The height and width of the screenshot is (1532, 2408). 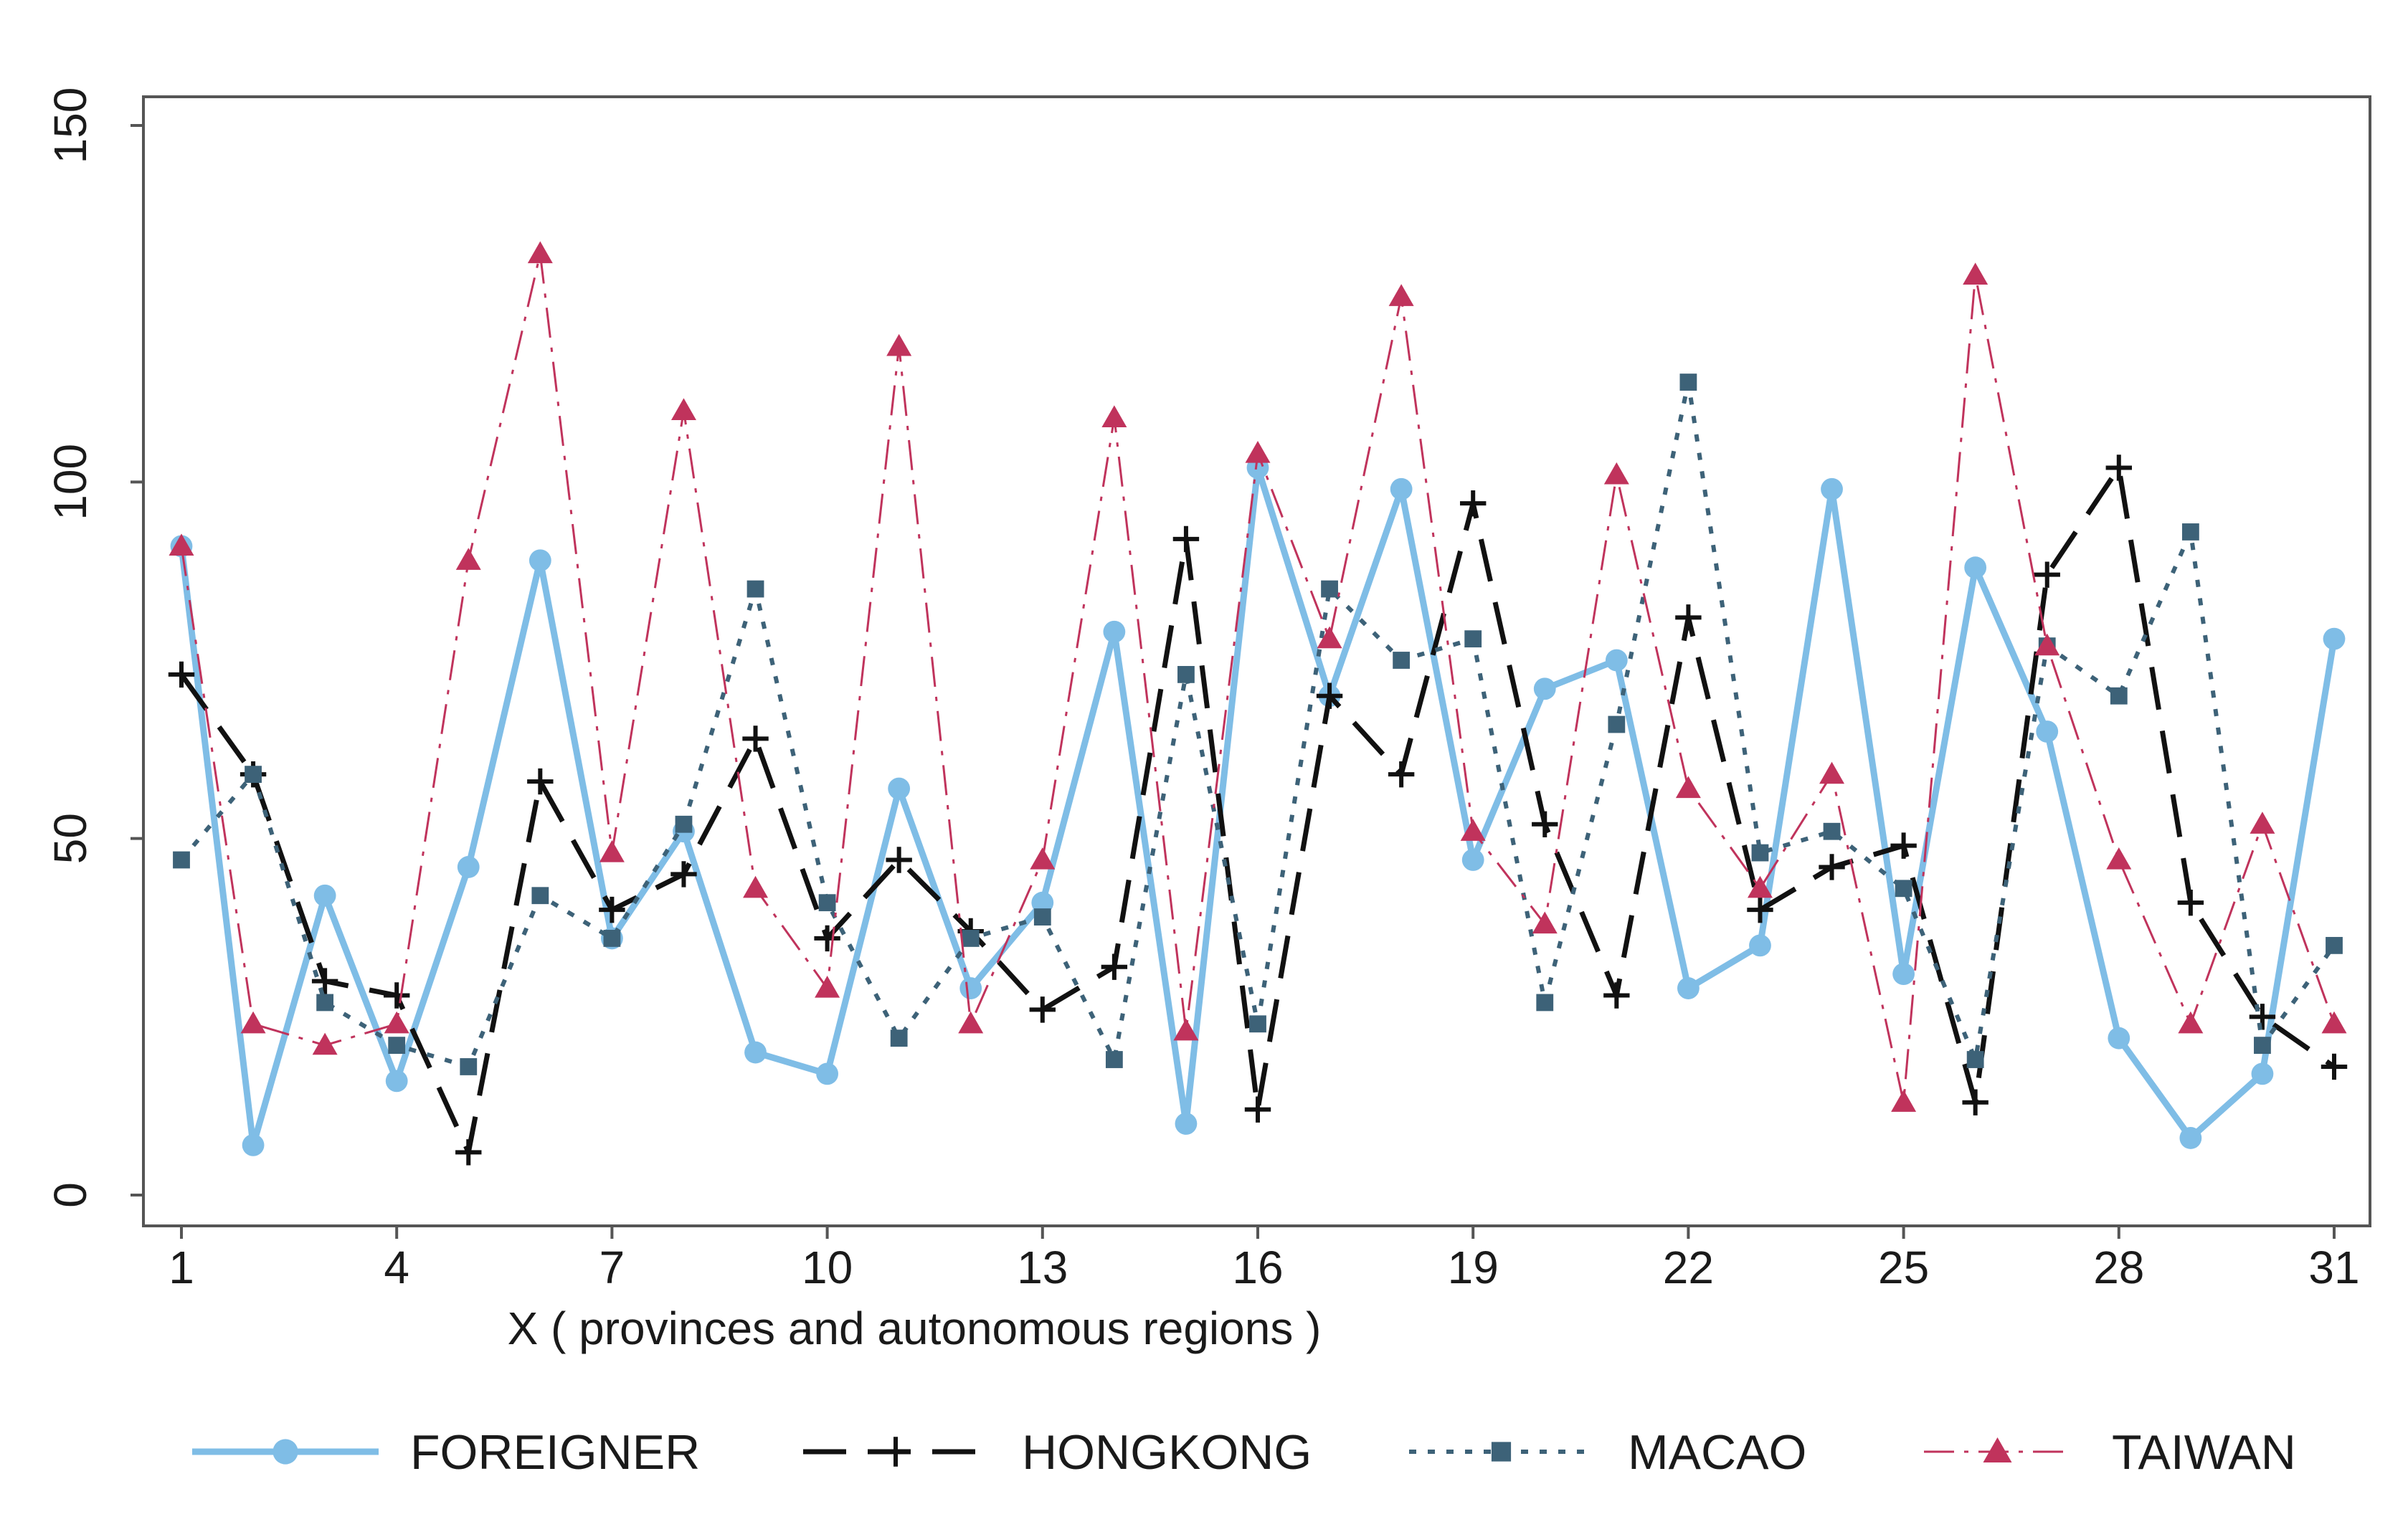 What do you see at coordinates (93, 647) in the screenshot?
I see `y-axis: 0 50 100 150` at bounding box center [93, 647].